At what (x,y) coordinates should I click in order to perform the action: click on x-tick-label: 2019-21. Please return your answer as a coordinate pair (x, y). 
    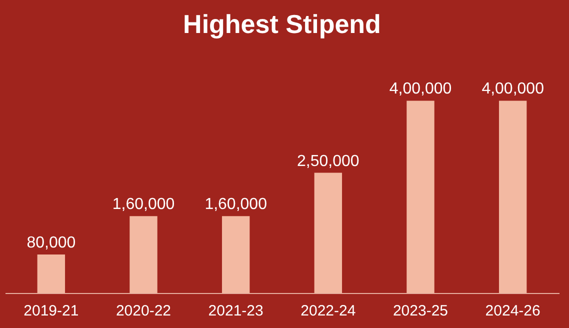
    Looking at the image, I should click on (51, 311).